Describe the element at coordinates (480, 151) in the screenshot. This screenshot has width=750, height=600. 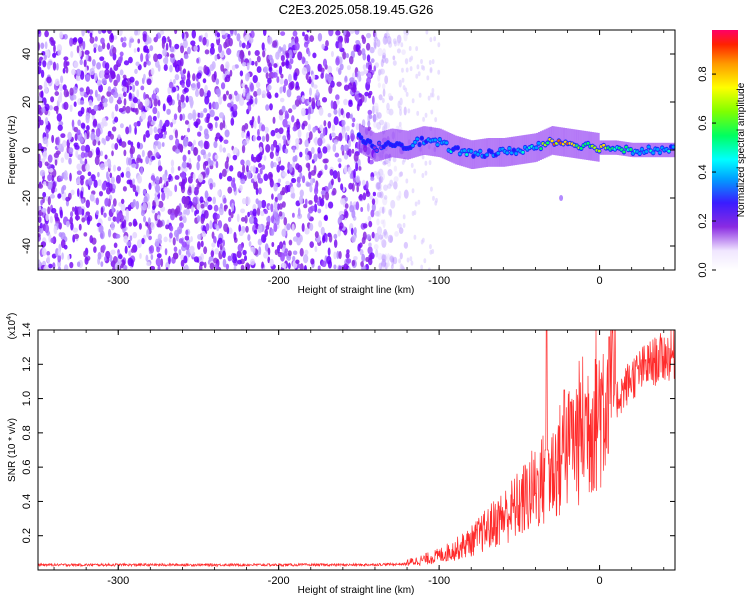
I see `spectrogram-track-peak` at that location.